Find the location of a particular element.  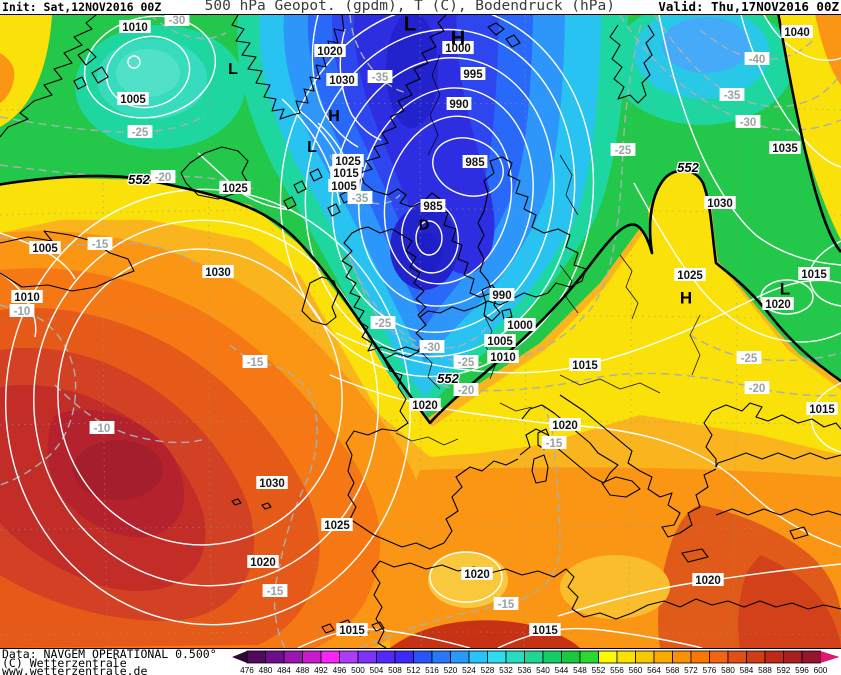

isotherm--15 is located at coordinates (98, 250).